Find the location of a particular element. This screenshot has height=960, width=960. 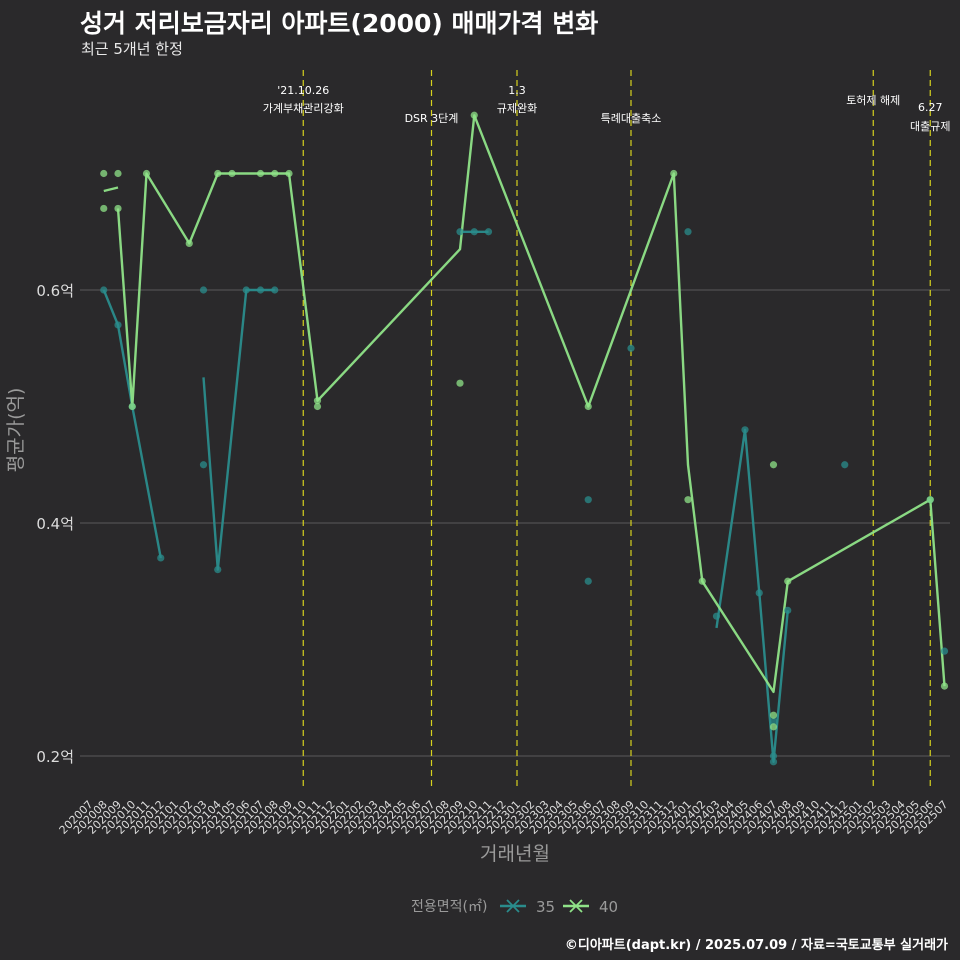

y-tick-label: 0.4억 is located at coordinates (55, 524).